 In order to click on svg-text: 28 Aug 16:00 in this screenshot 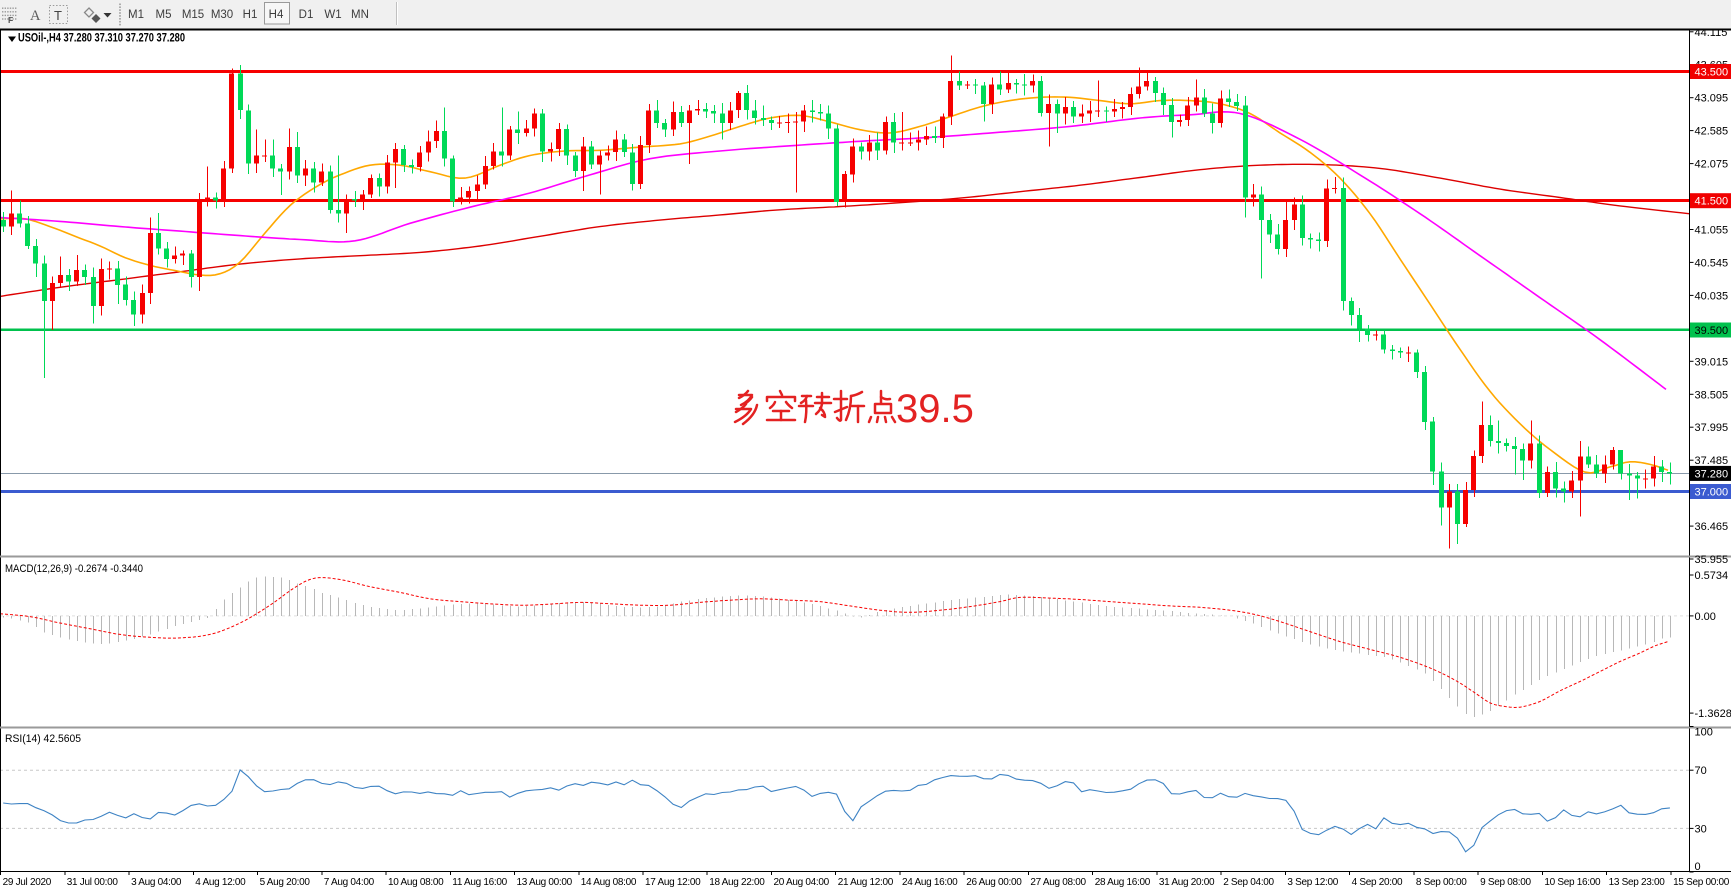, I will do `click(1123, 882)`.